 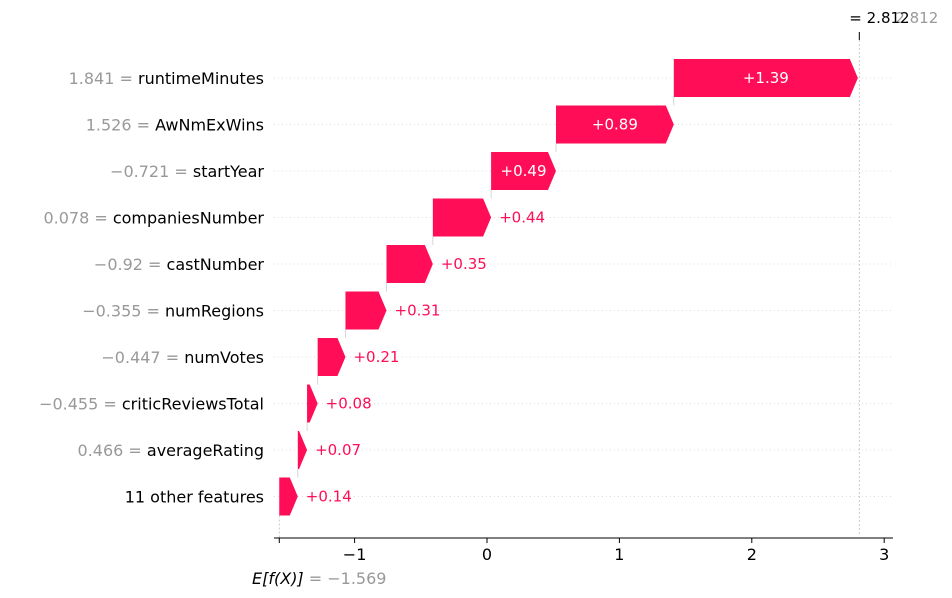 I want to click on bar-value-label: +0.21, so click(x=376, y=357).